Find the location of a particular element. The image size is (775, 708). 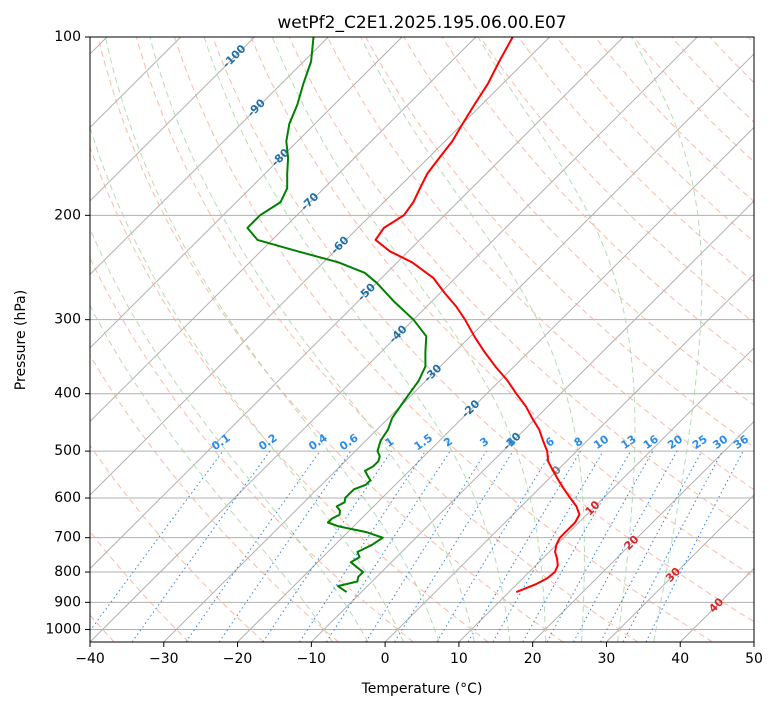

y-tick-label: 700 is located at coordinates (67, 538).